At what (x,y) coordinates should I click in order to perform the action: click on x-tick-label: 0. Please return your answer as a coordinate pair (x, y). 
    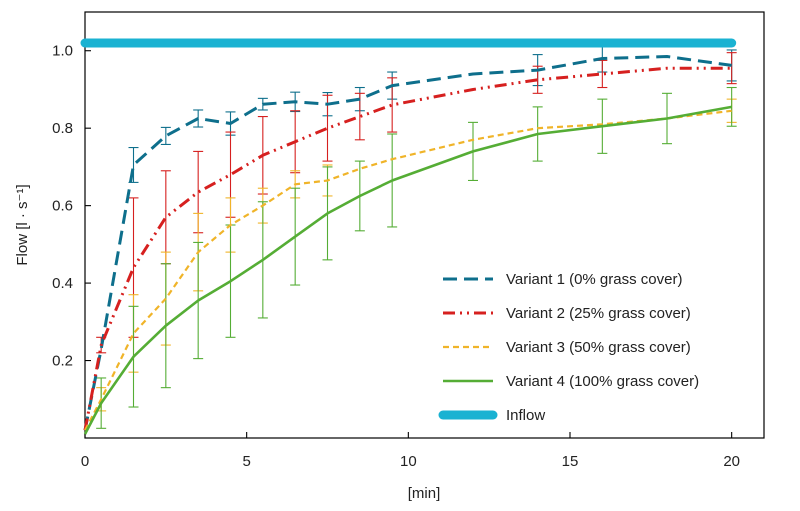
    Looking at the image, I should click on (85, 461).